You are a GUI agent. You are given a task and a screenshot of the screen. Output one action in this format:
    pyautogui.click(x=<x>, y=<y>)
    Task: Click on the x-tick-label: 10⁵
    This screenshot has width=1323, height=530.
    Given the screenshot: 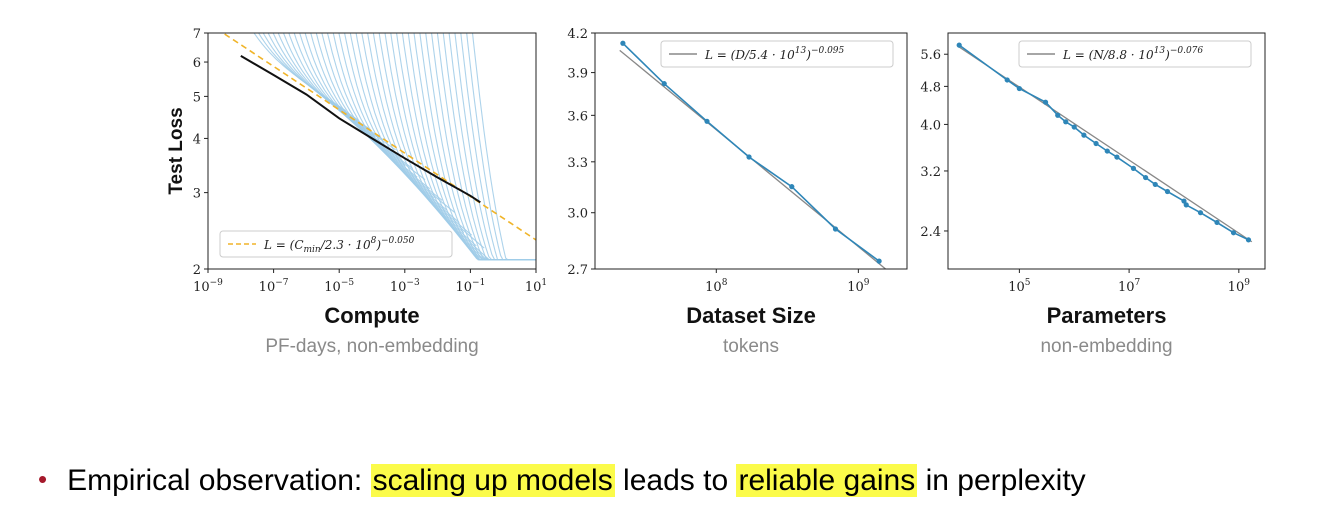 What is the action you would take?
    pyautogui.click(x=1019, y=286)
    